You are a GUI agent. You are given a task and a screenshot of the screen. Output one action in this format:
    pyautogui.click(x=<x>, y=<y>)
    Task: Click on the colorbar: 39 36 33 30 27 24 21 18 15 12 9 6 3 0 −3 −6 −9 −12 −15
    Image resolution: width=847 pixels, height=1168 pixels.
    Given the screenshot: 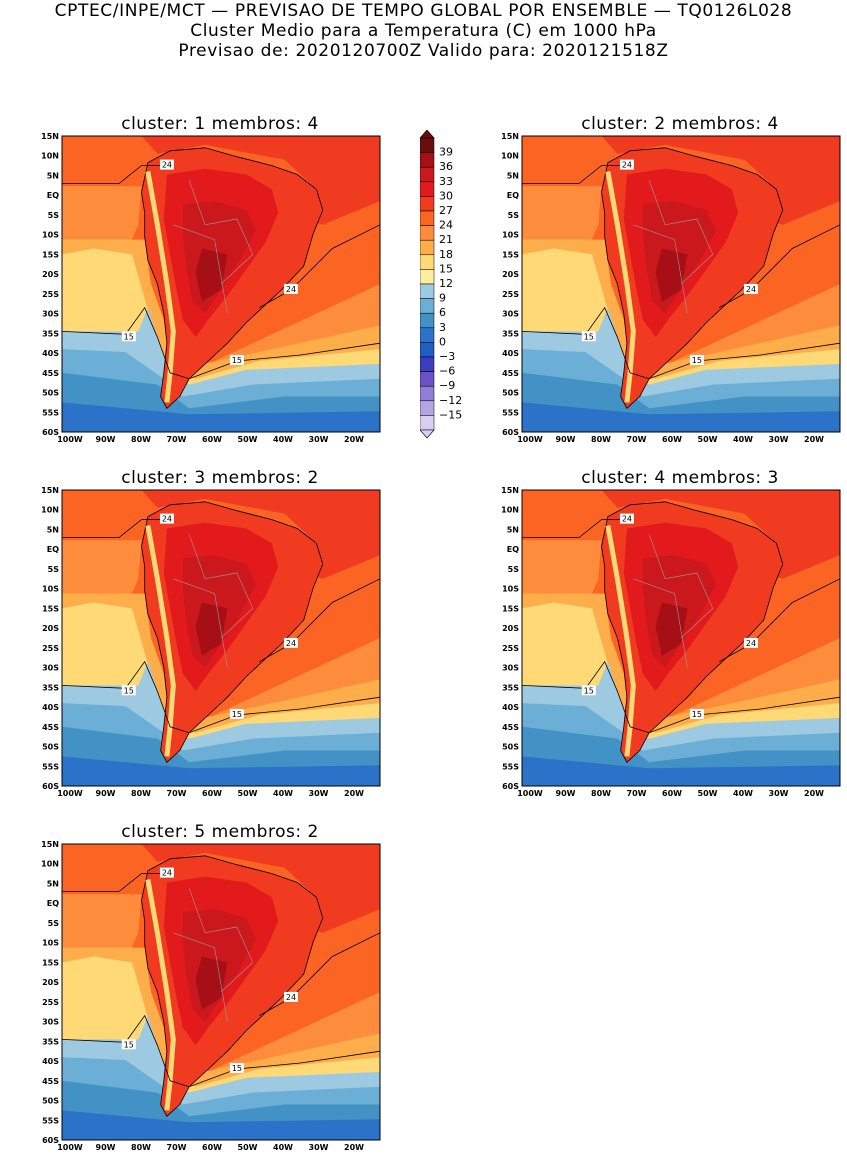 What is the action you would take?
    pyautogui.click(x=449, y=289)
    